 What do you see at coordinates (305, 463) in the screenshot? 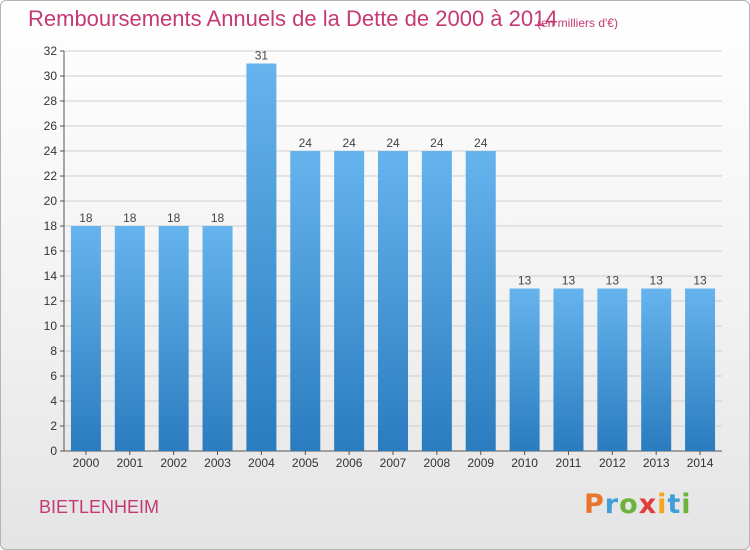
I see `x-tick-label: 2005` at bounding box center [305, 463].